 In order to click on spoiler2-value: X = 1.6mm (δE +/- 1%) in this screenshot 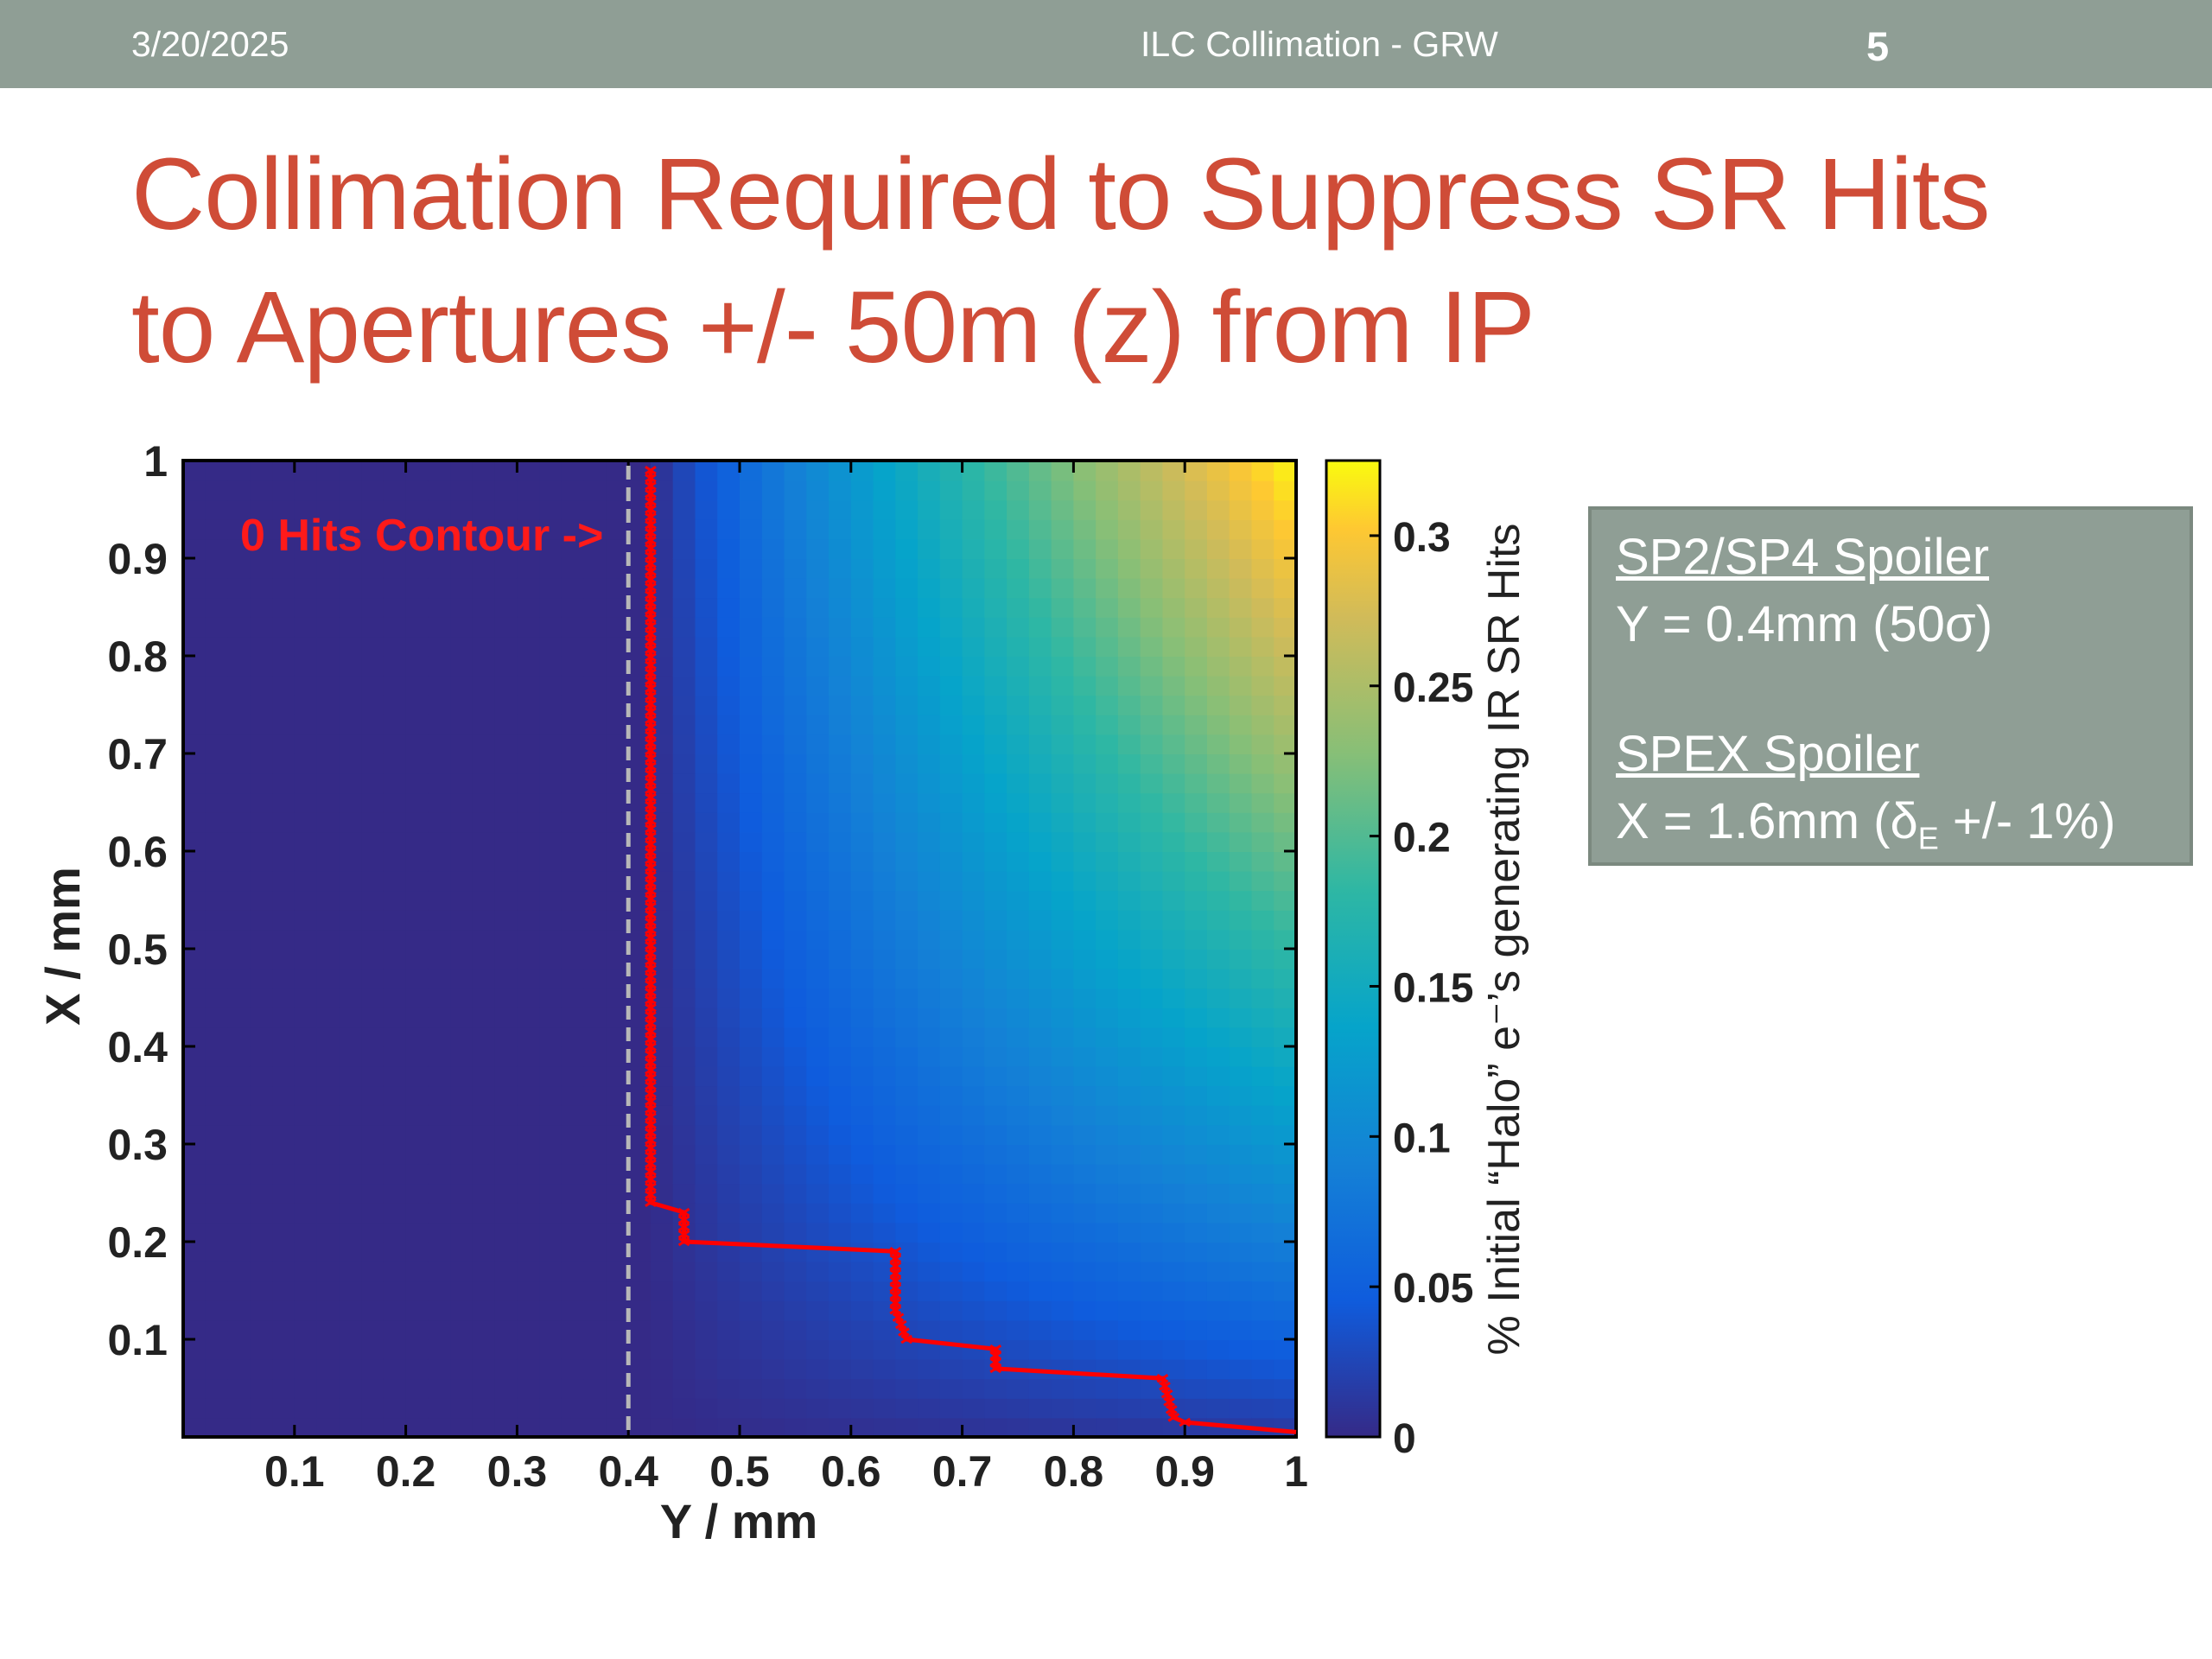, I will do `click(1903, 830)`.